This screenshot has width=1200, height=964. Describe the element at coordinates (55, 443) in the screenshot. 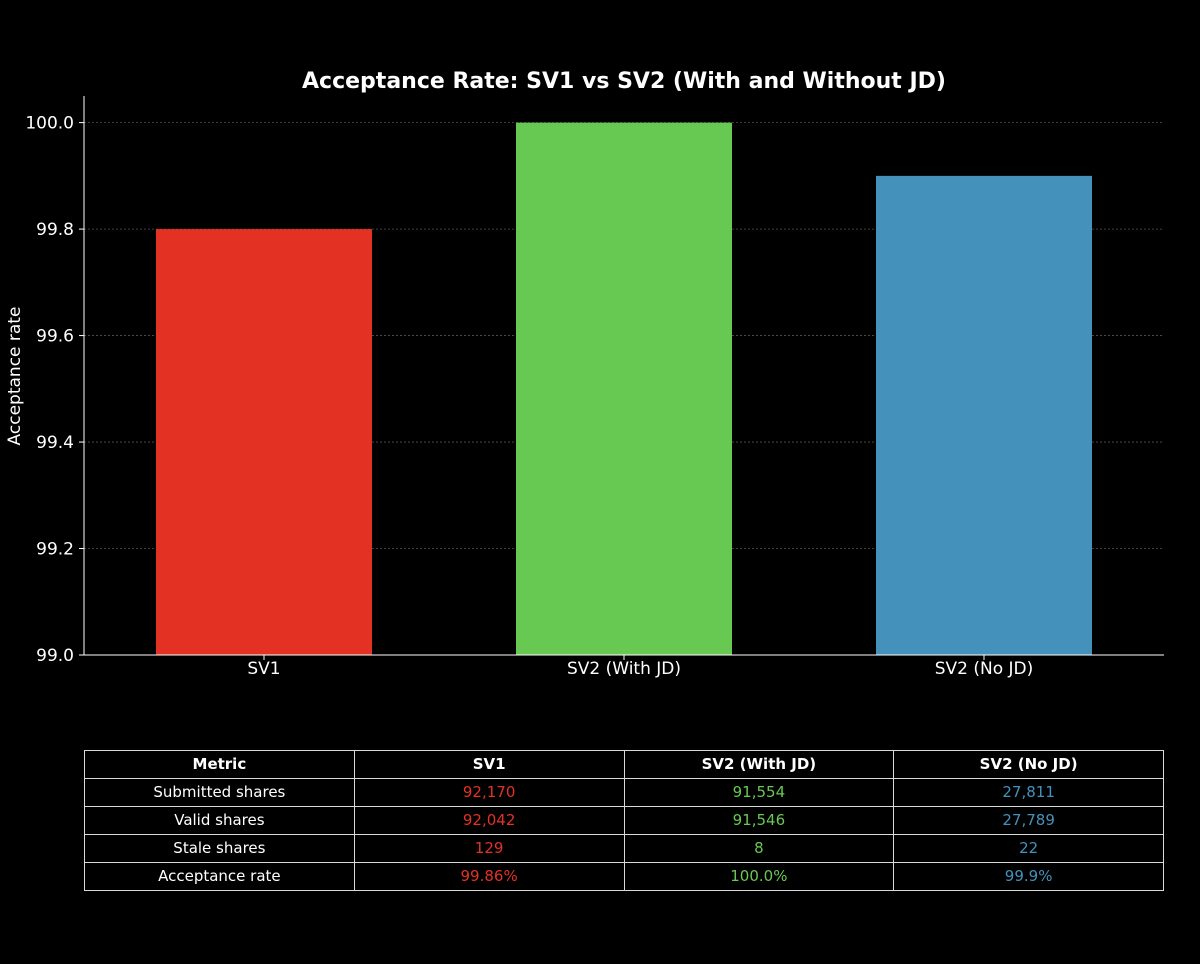

I see `y-tick-label: 99.4` at that location.